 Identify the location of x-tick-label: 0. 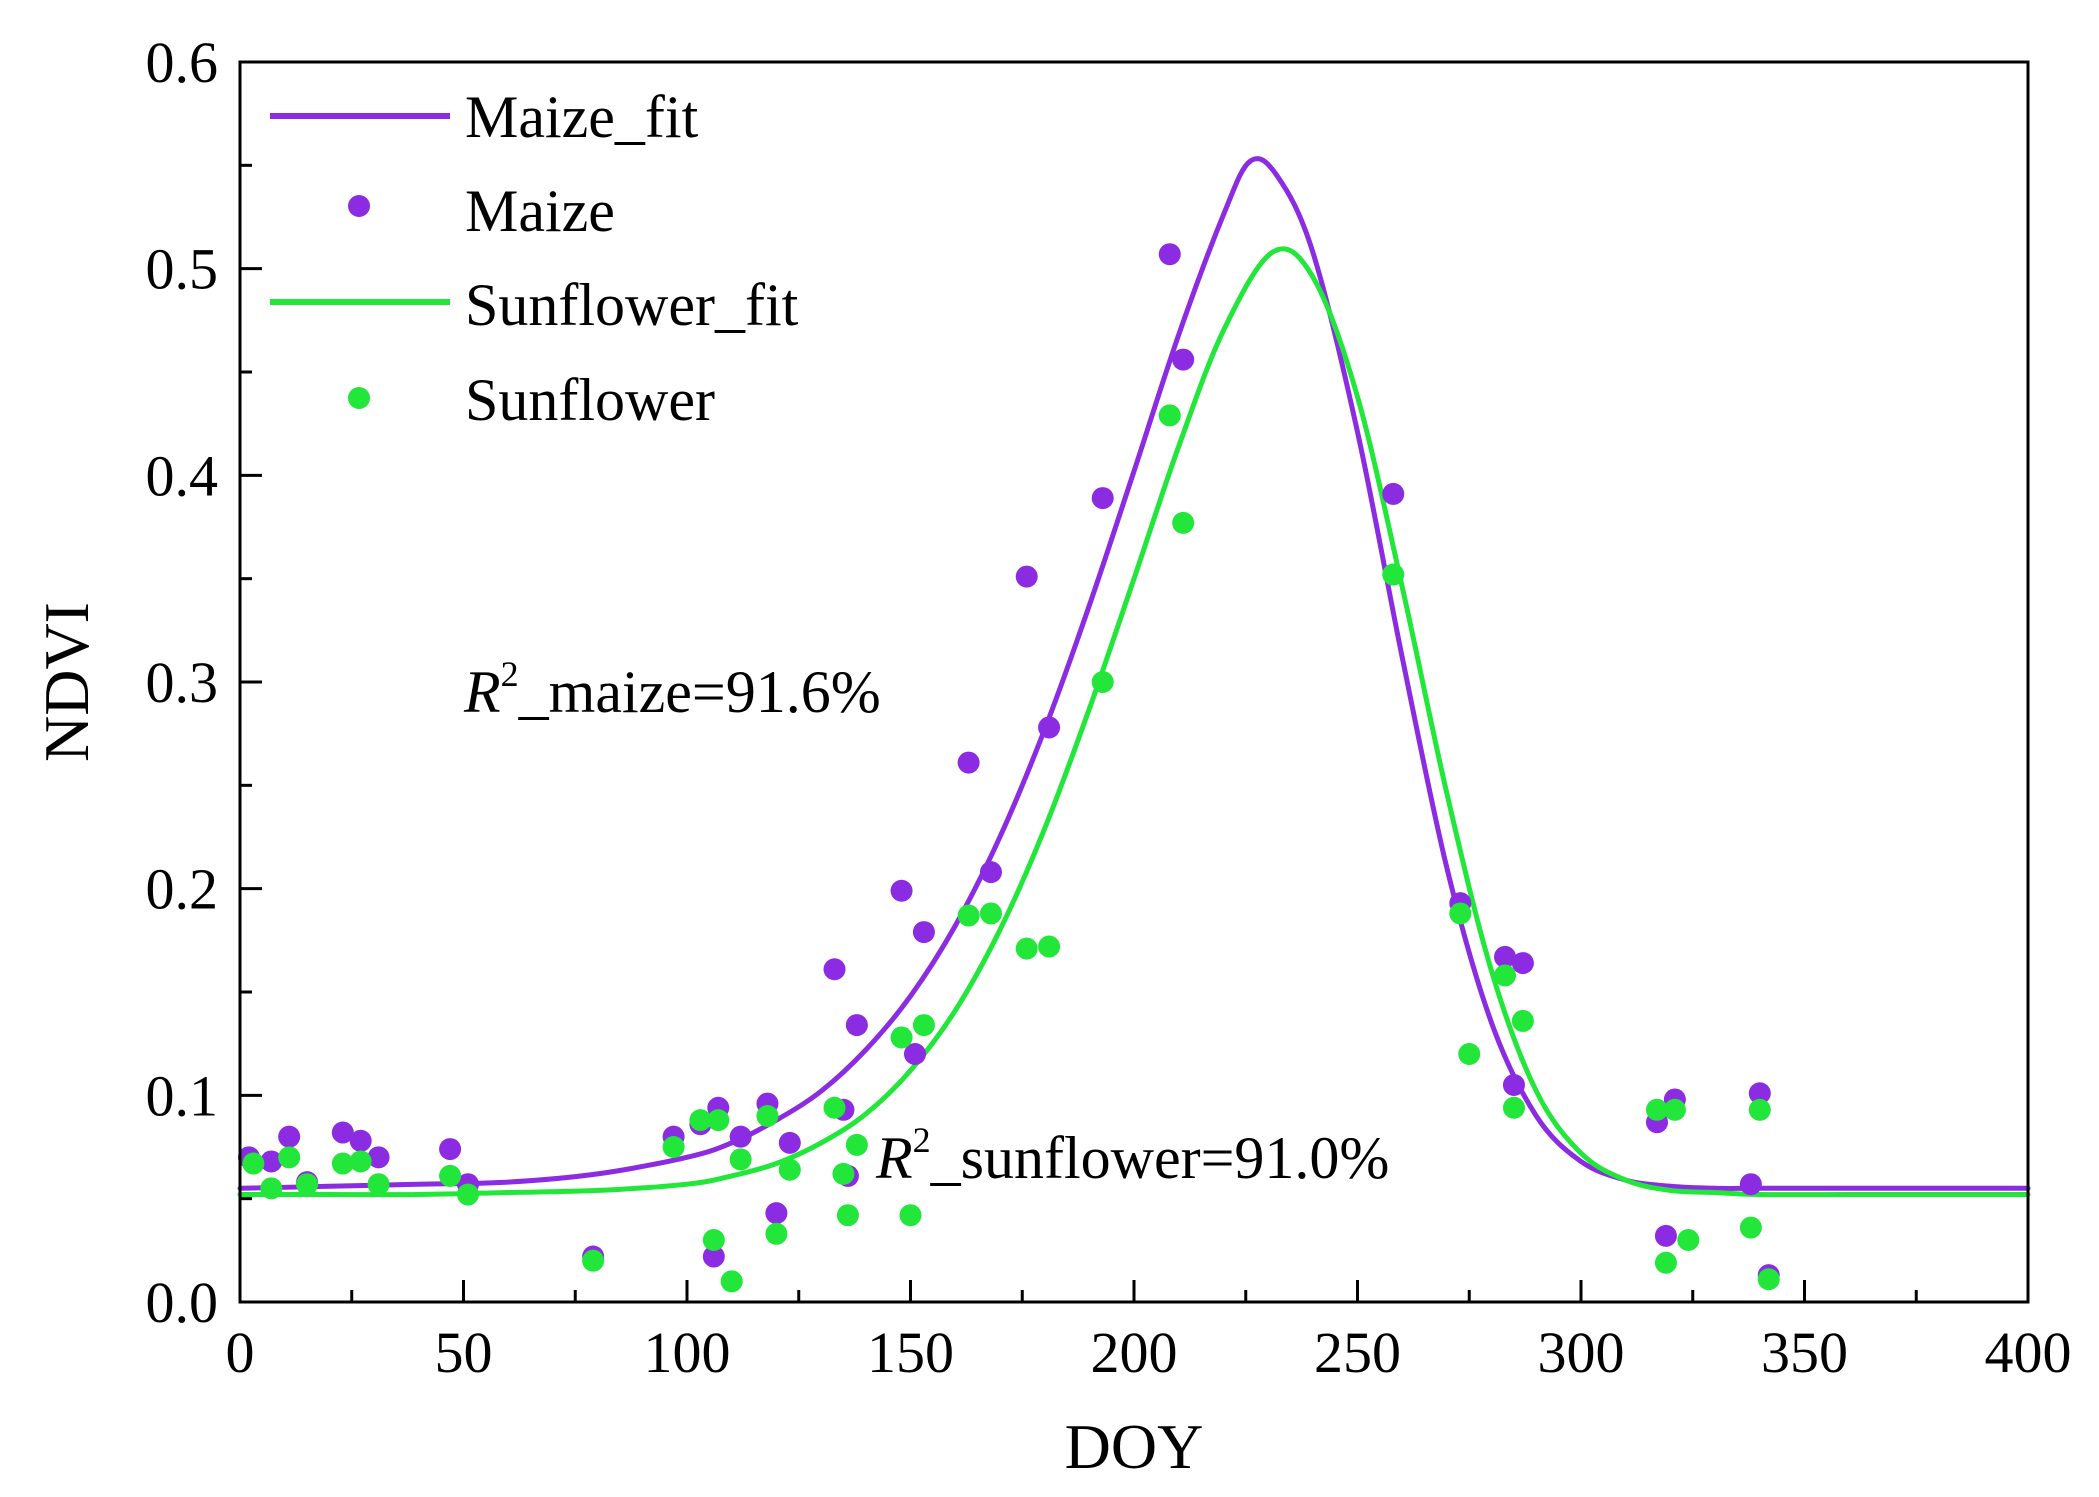
(240, 1352).